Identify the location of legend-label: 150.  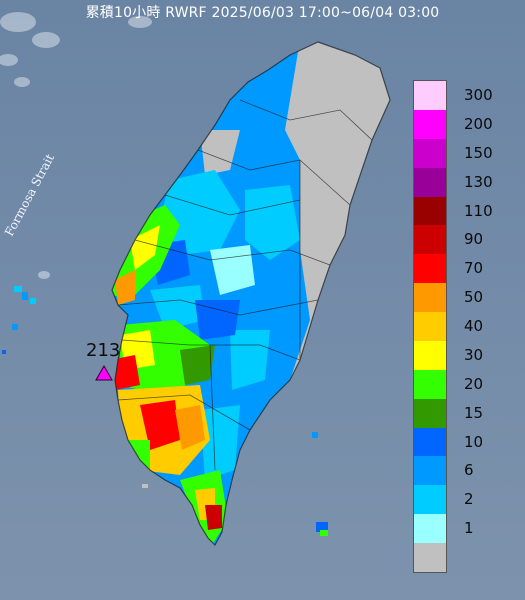
(478, 152).